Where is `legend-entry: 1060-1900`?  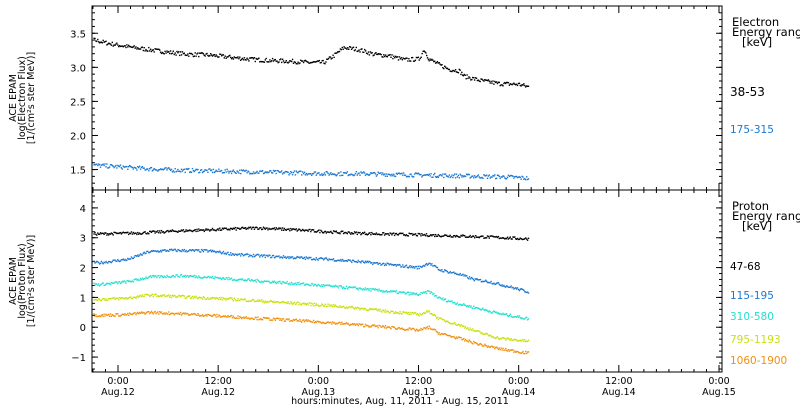 legend-entry: 1060-1900 is located at coordinates (758, 361).